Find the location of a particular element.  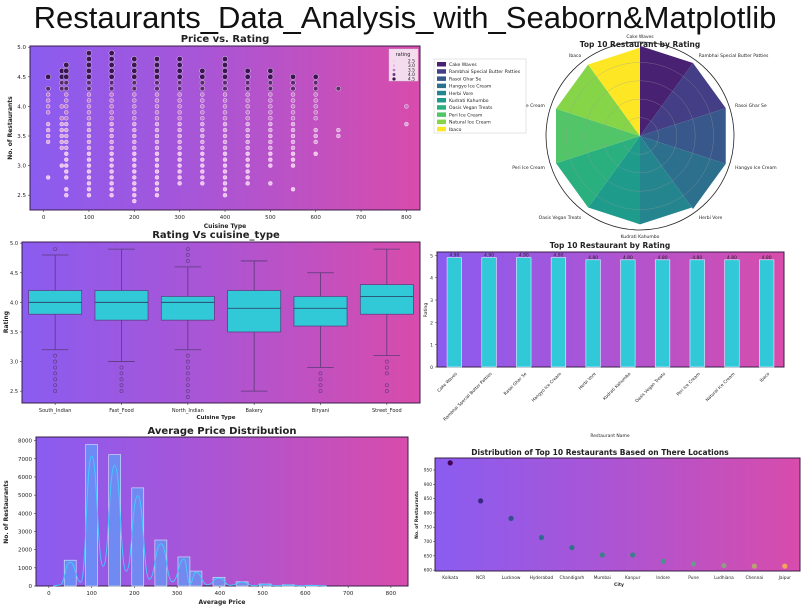

x-tick: 500 is located at coordinates (270, 218).